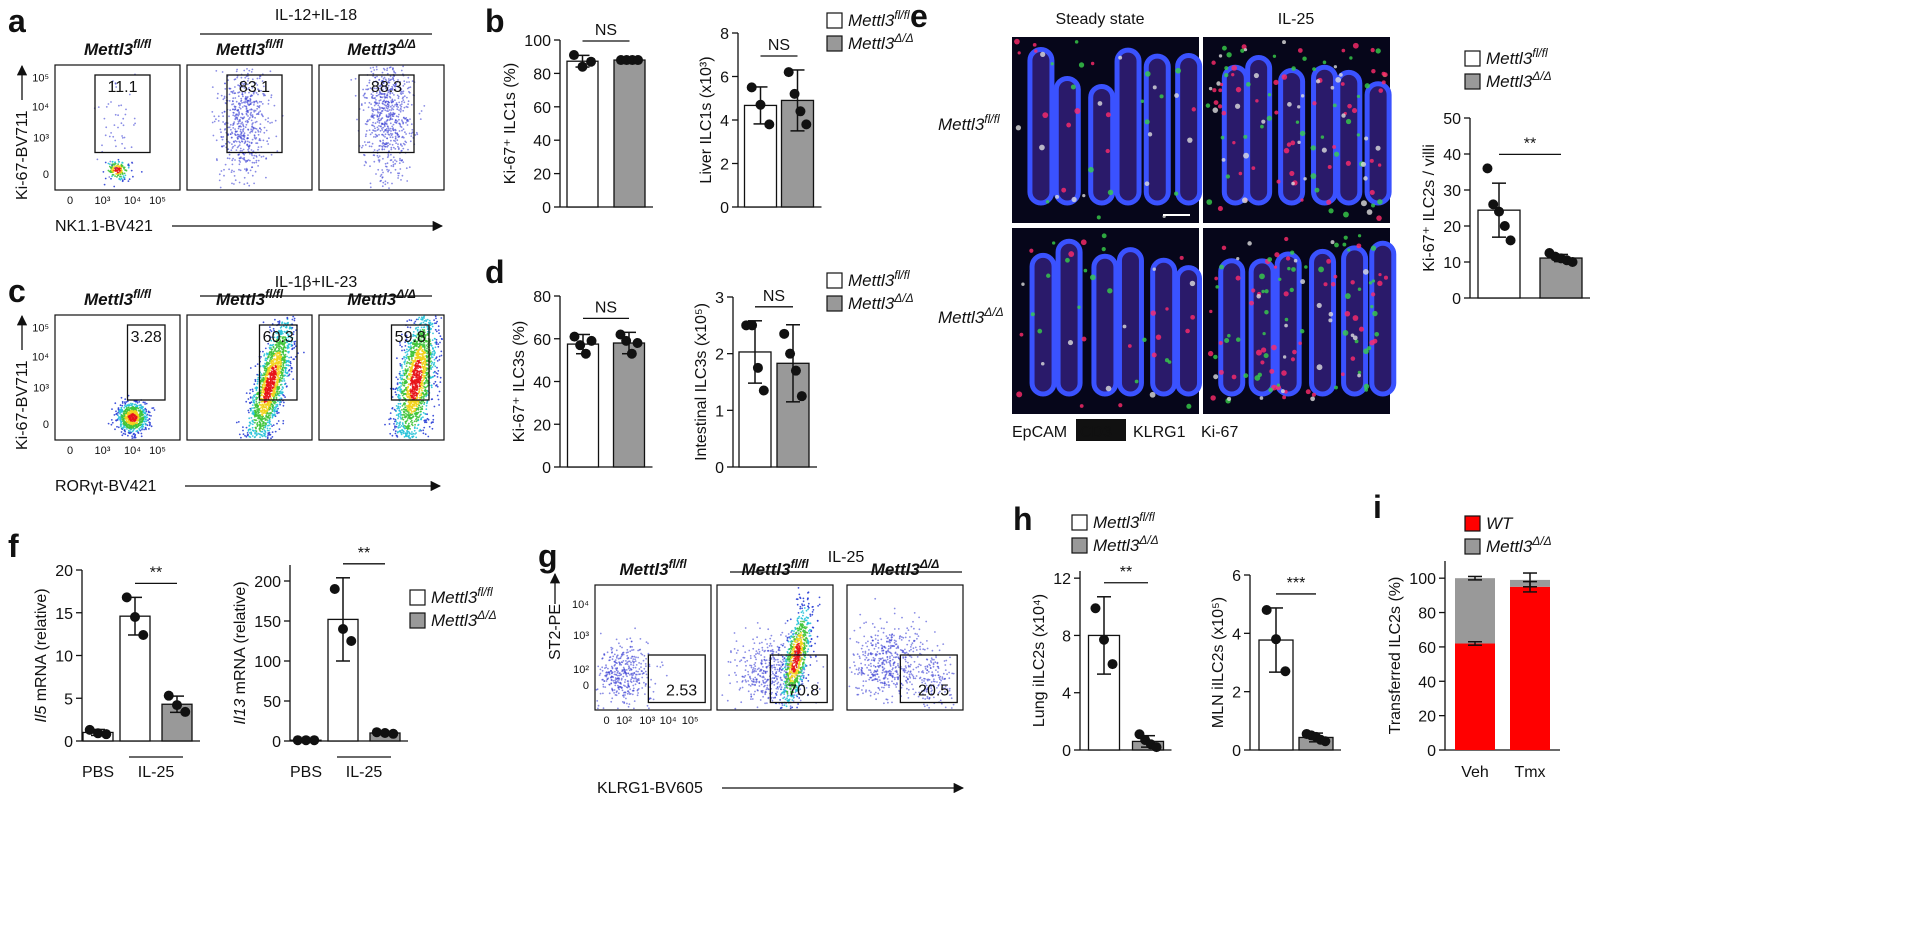  What do you see at coordinates (274, 44) in the screenshot?
I see `genotype-superscript: fl/fl` at bounding box center [274, 44].